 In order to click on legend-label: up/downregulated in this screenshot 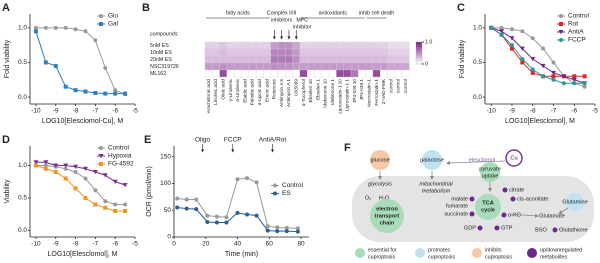, I will do `click(561, 250)`.